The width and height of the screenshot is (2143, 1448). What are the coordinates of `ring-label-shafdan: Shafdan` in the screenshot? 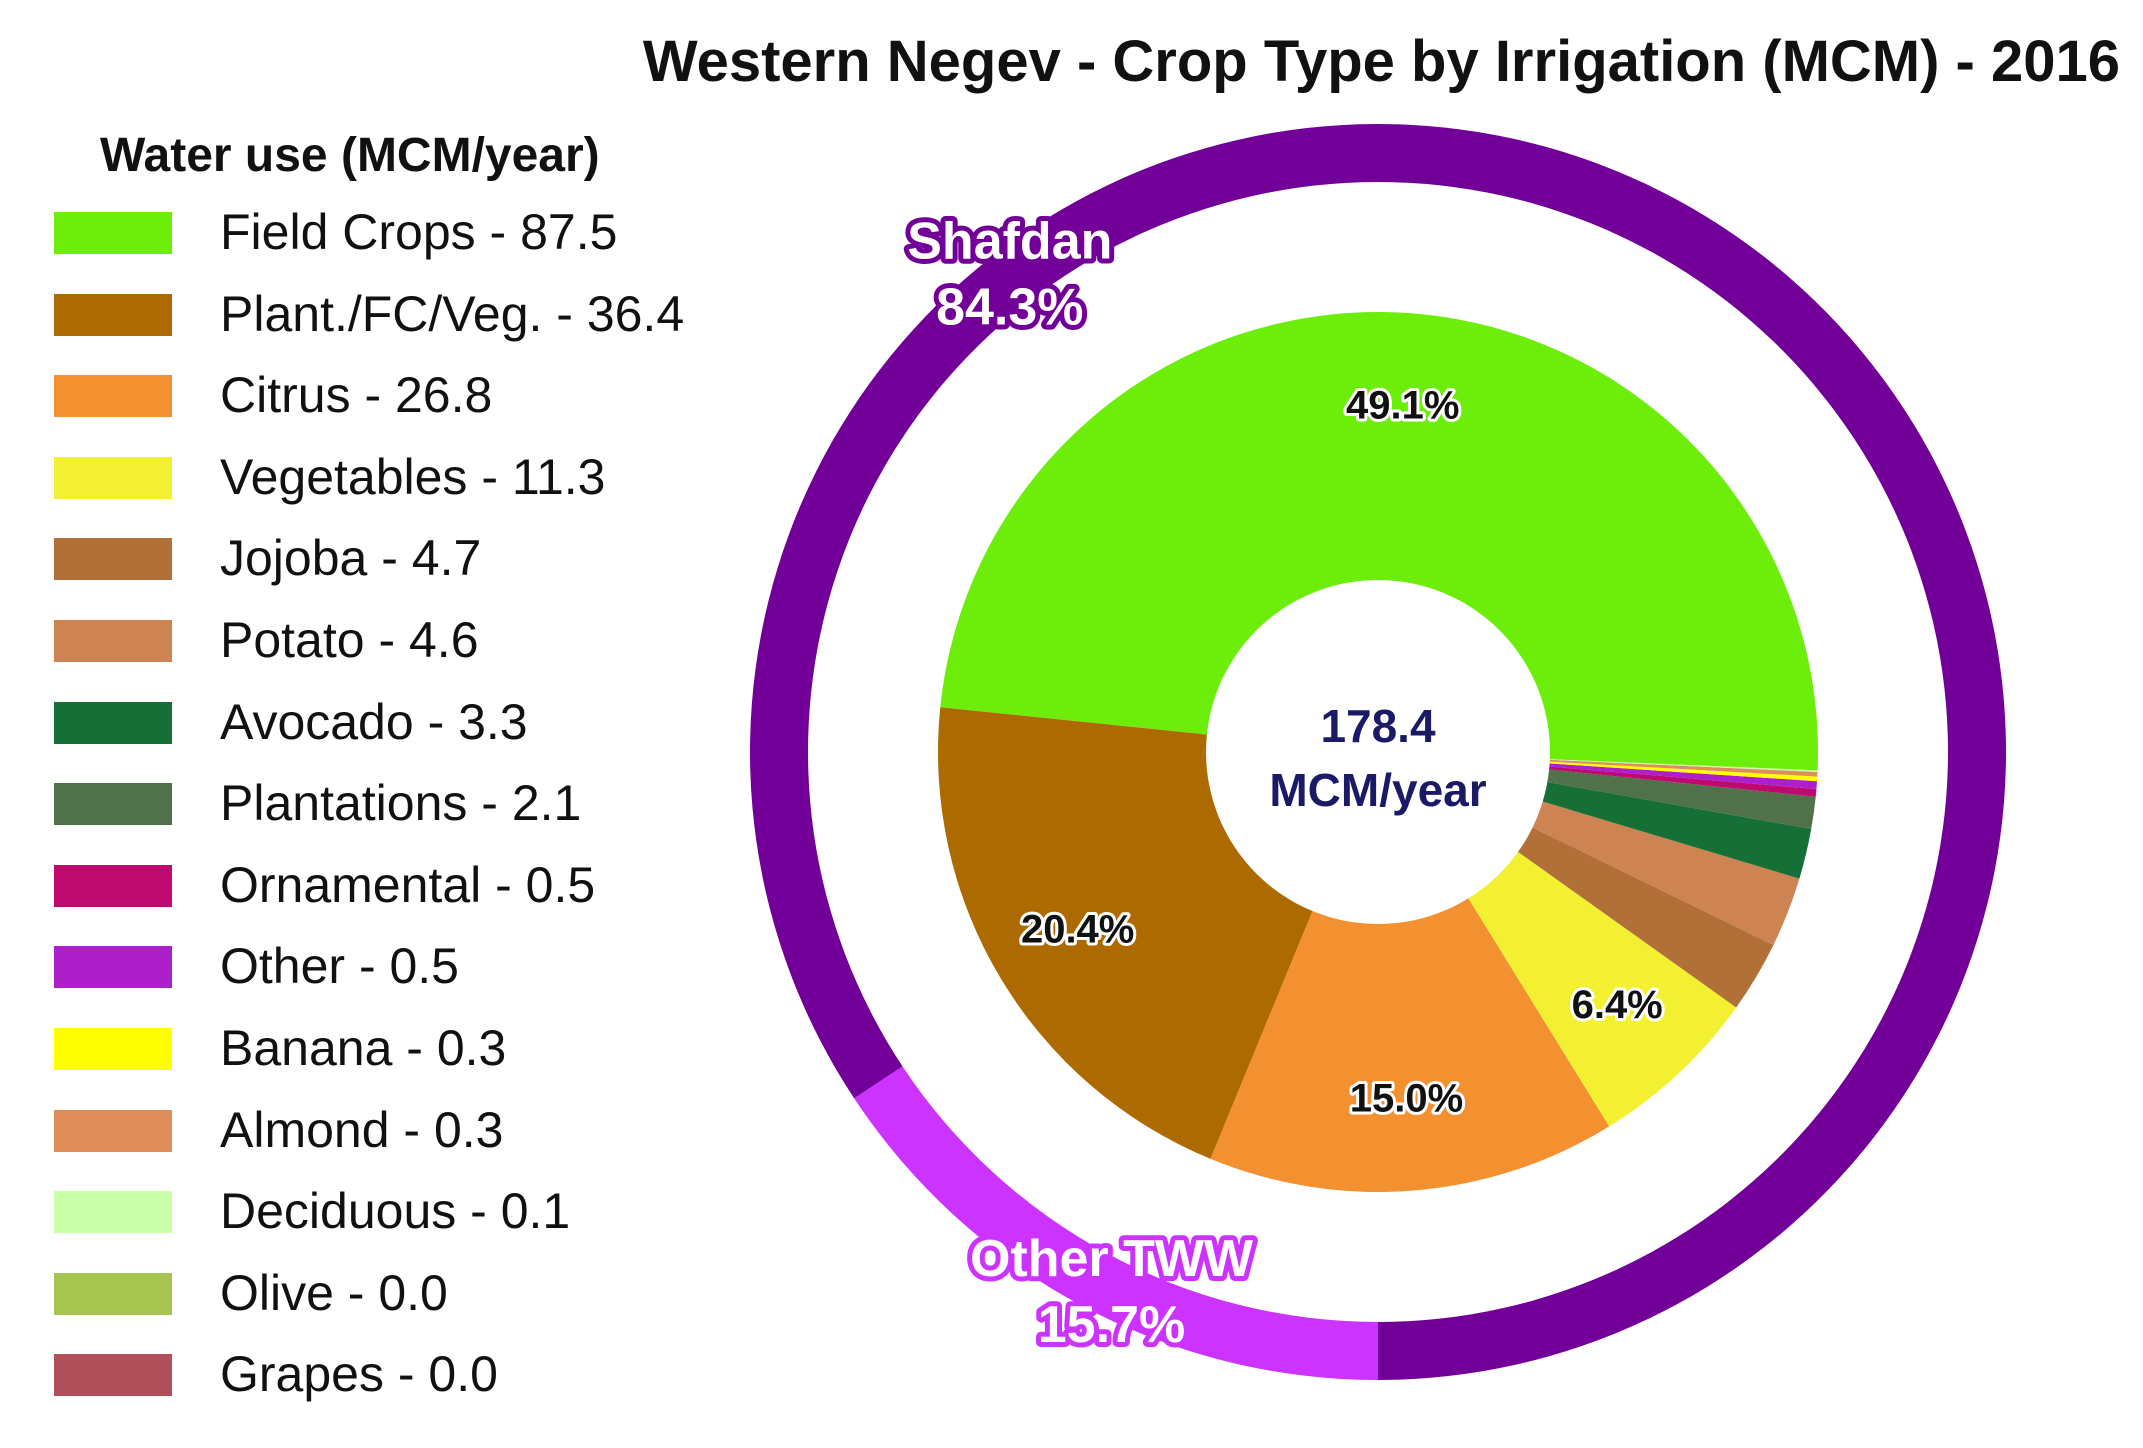 It's located at (1009, 242).